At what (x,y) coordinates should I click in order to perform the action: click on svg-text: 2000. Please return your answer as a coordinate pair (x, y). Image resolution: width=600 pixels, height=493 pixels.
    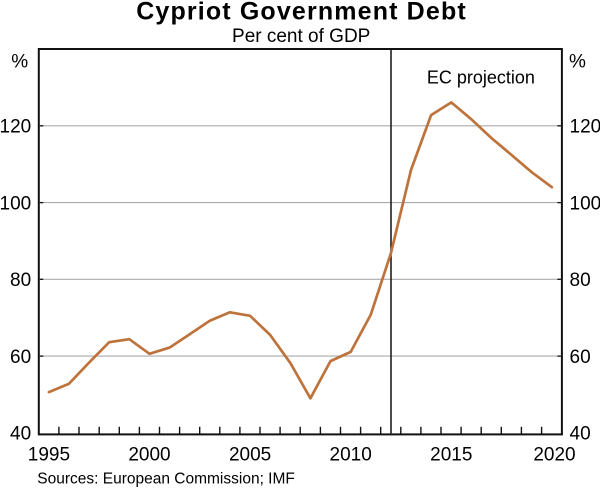
    Looking at the image, I should click on (149, 454).